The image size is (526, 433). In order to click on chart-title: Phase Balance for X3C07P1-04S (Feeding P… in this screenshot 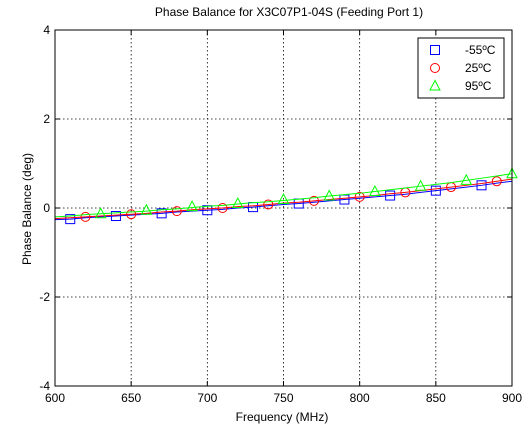, I will do `click(289, 12)`.